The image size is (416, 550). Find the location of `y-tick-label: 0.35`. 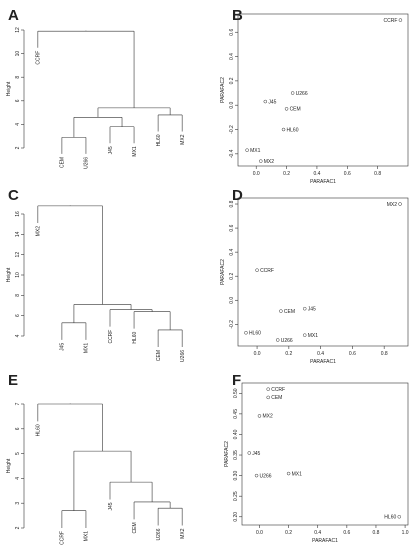

y-tick-label: 0.35 is located at coordinates (236, 455).